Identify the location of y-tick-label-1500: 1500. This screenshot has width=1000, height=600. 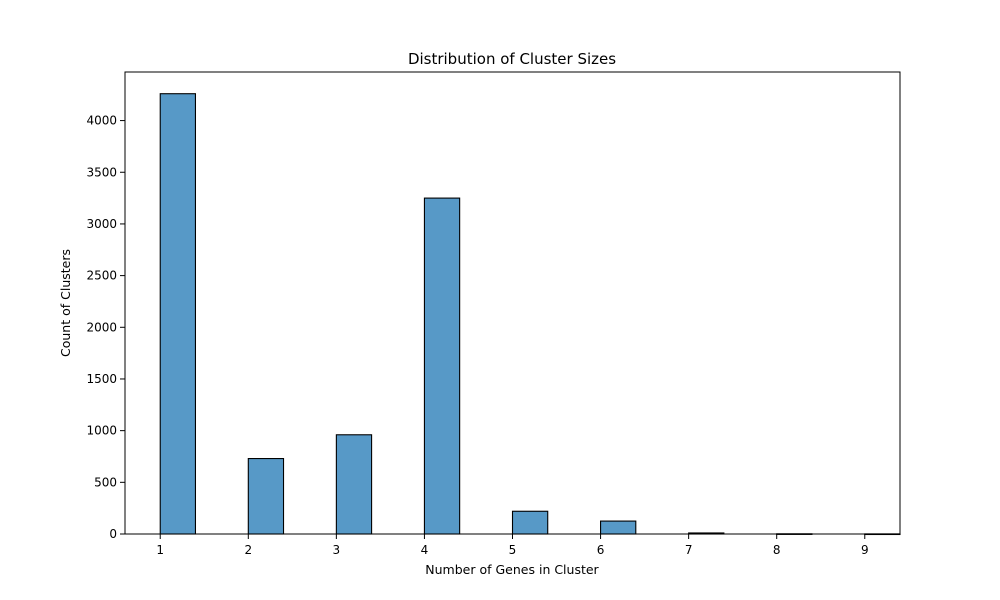
(101, 379).